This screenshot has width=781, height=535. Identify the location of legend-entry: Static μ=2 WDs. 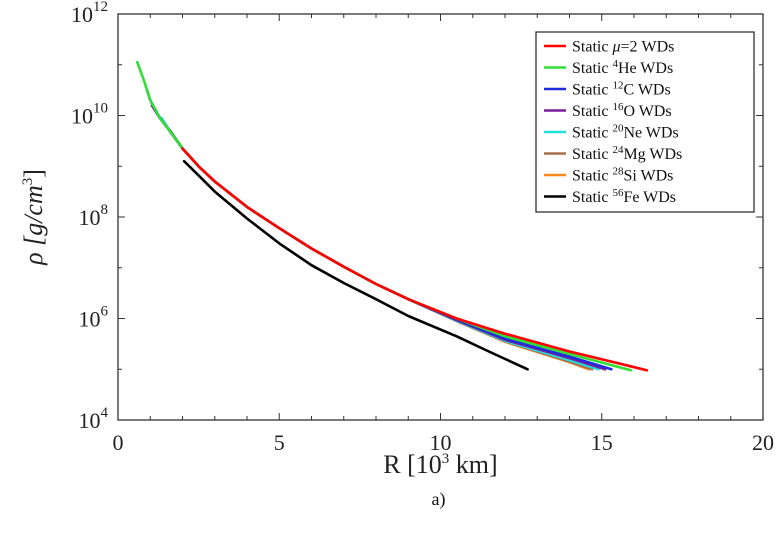
(623, 47).